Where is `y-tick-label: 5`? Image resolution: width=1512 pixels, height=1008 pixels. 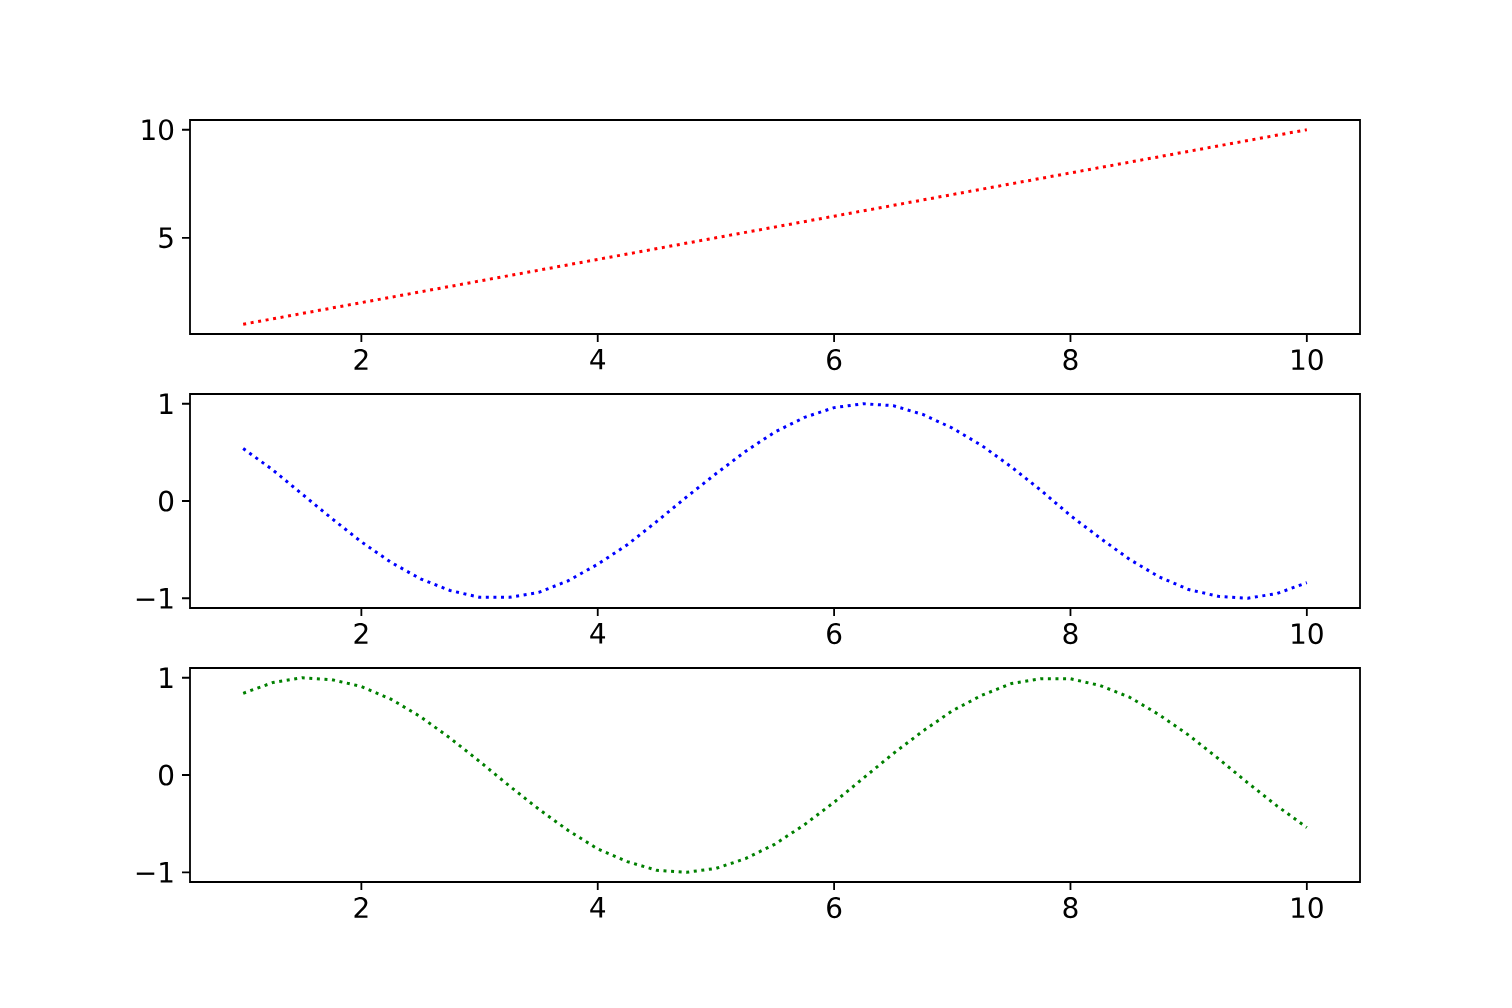
y-tick-label: 5 is located at coordinates (166, 238).